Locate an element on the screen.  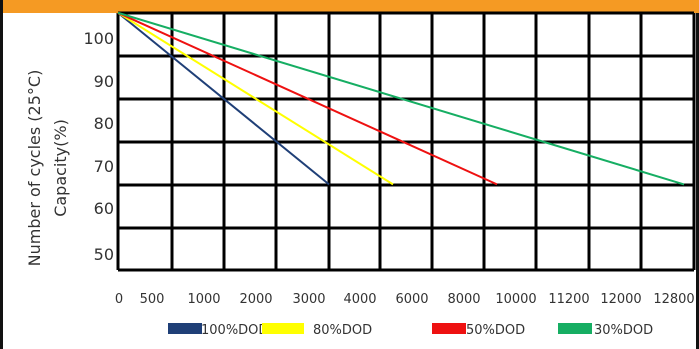
y-tick-label: 50 is located at coordinates (104, 254).